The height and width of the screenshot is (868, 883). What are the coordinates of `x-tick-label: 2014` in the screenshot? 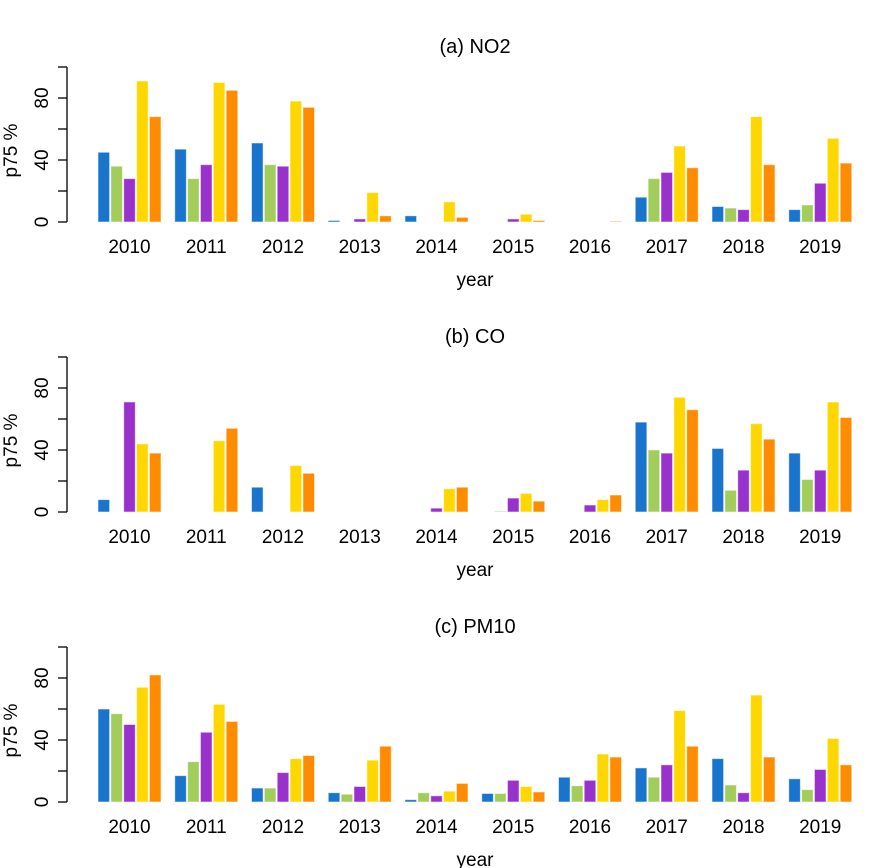 It's located at (436, 247).